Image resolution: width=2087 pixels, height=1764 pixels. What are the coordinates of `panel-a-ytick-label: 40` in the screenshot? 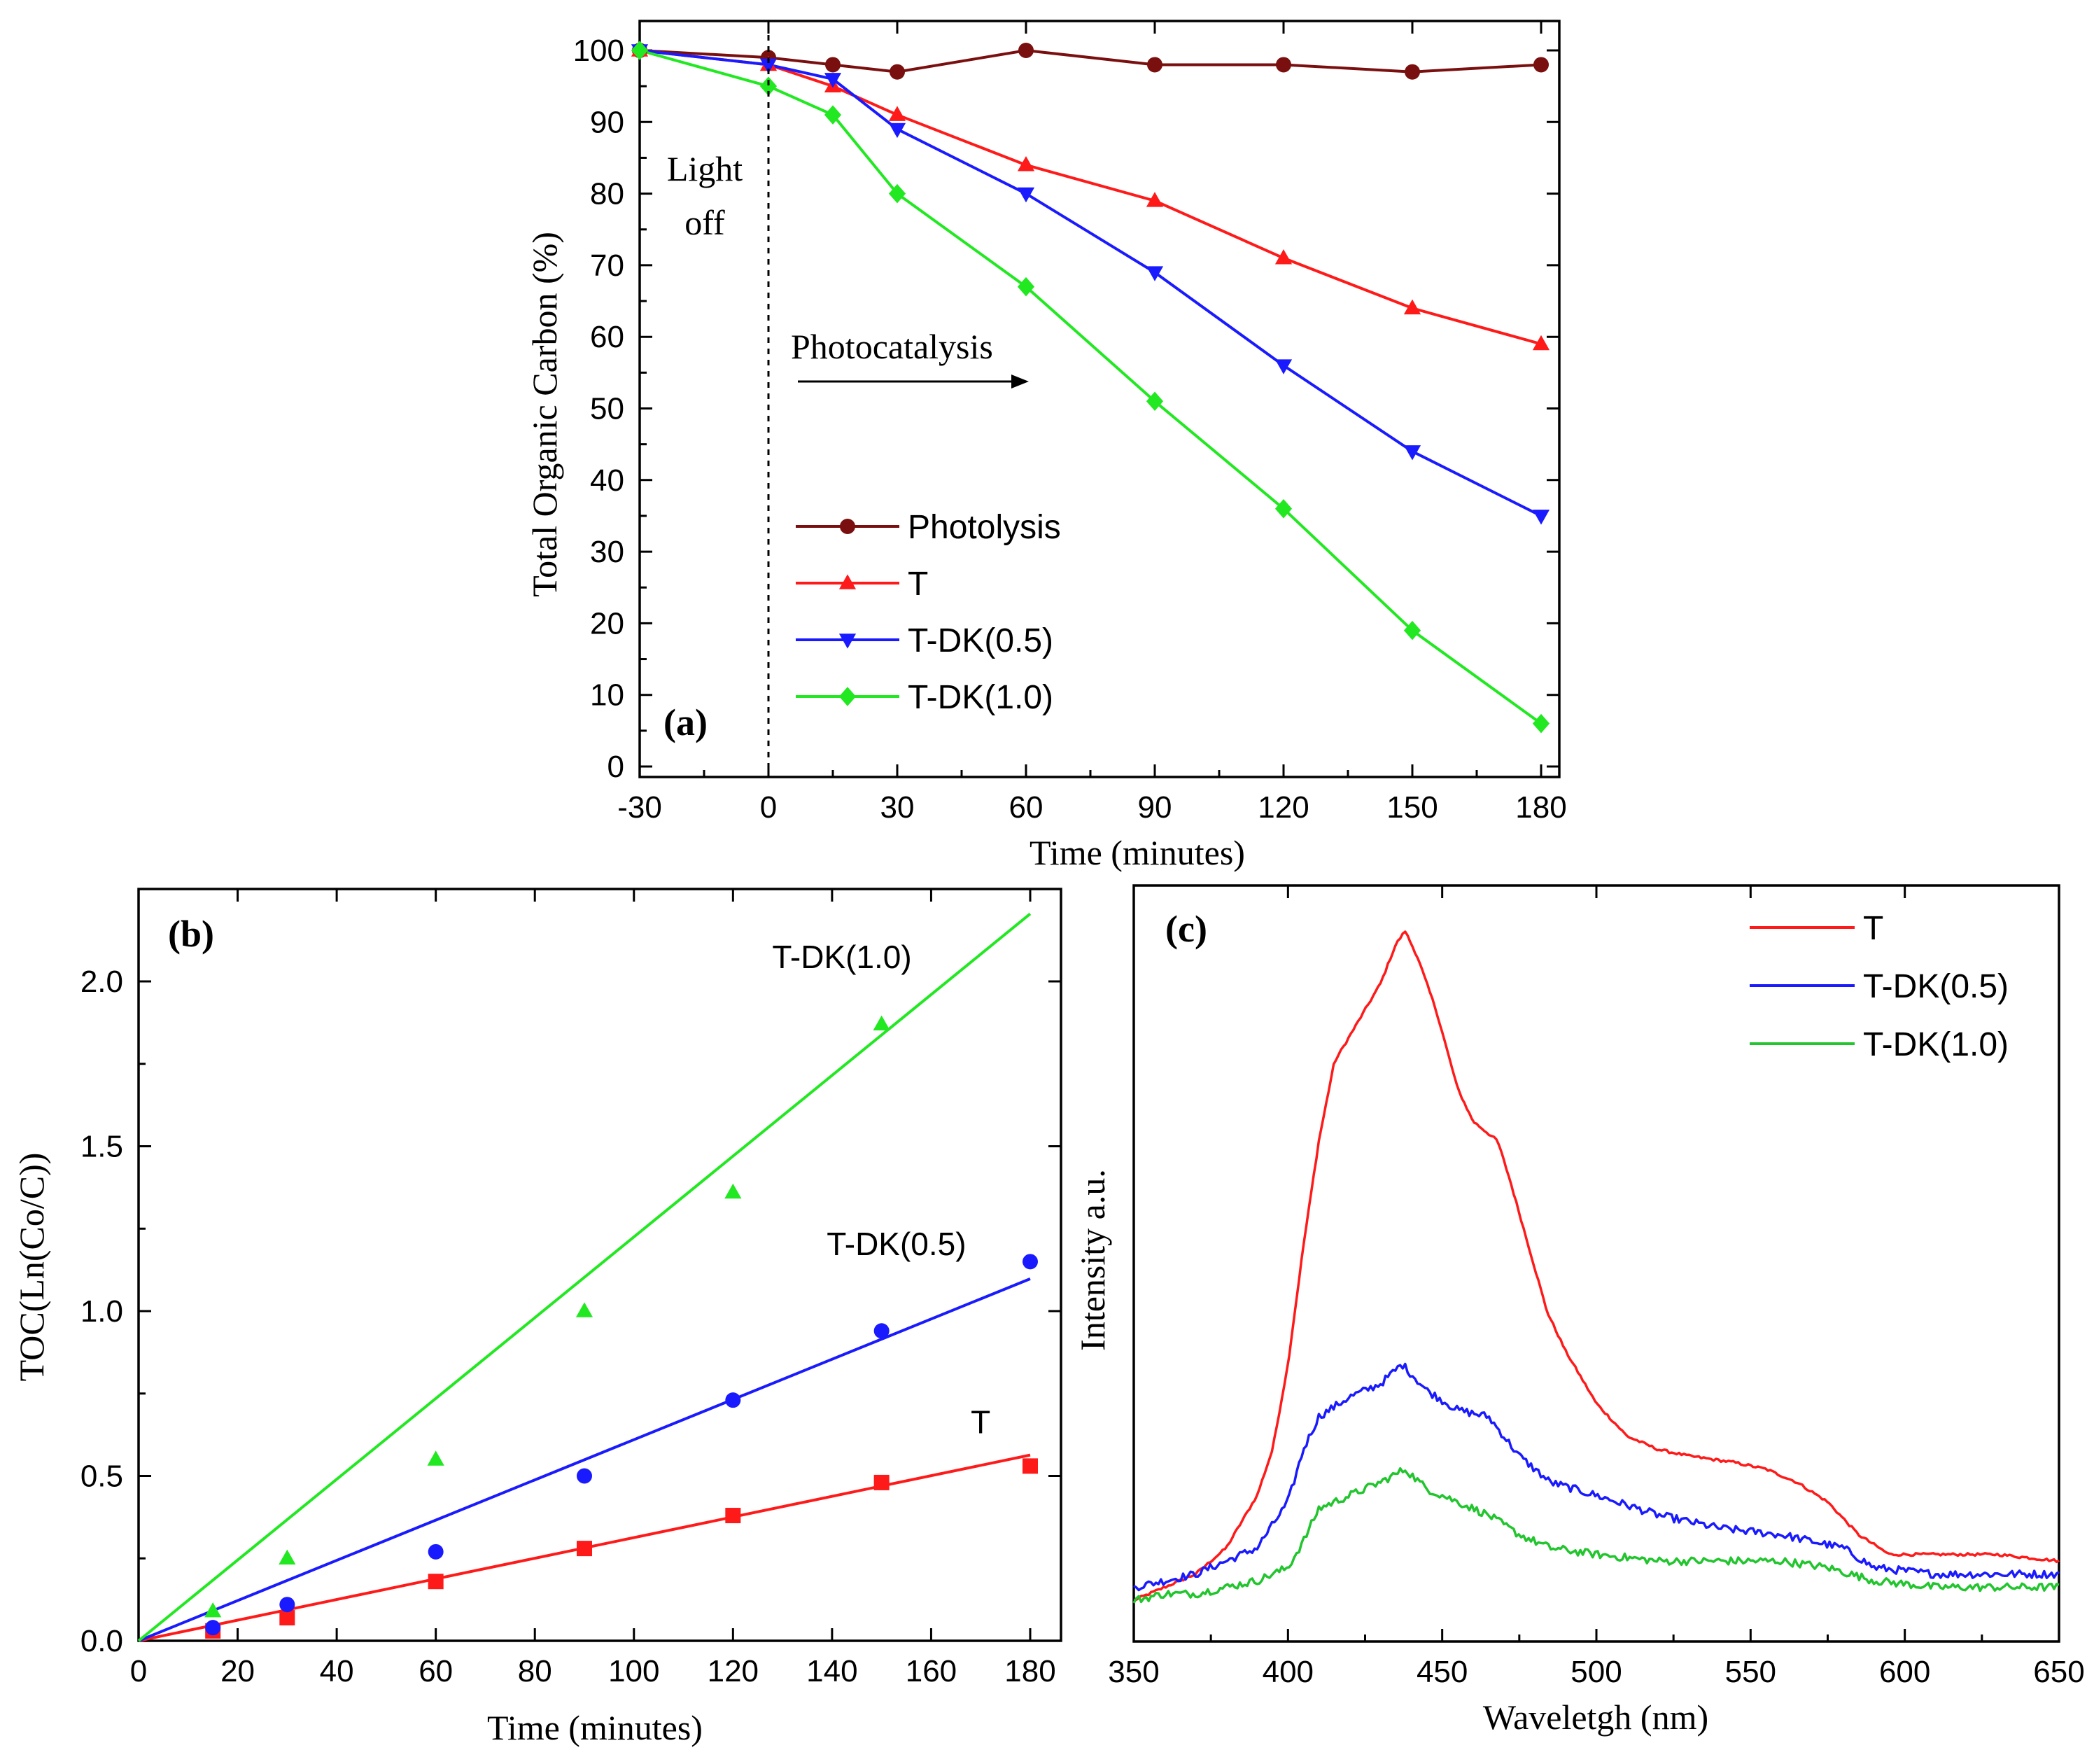 It's located at (607, 480).